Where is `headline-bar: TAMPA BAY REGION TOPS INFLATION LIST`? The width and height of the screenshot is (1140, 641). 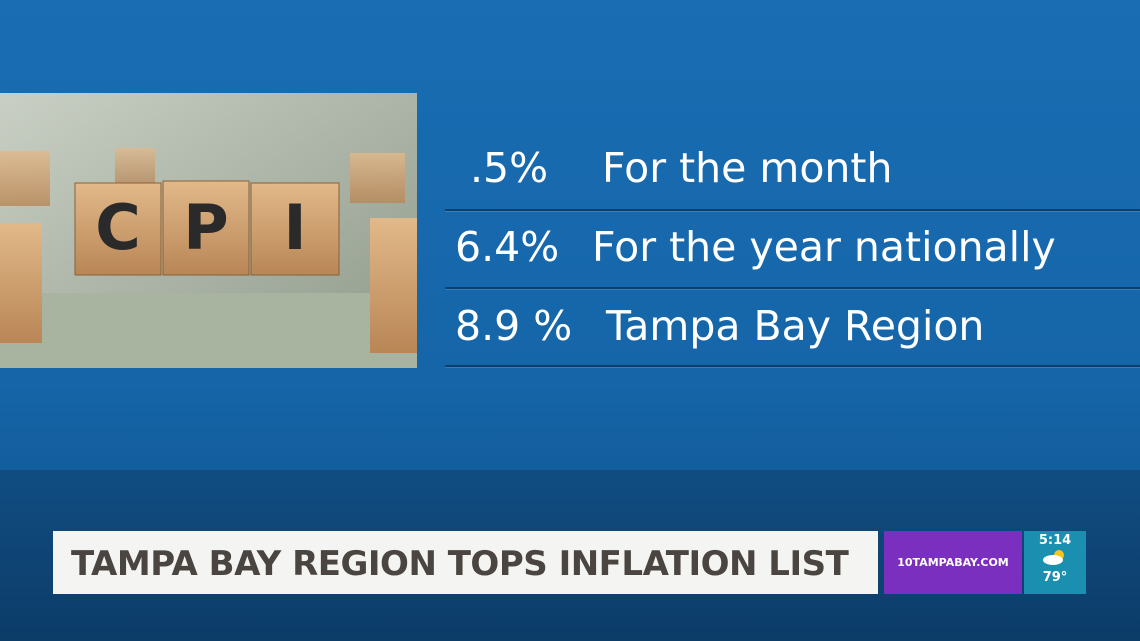 headline-bar: TAMPA BAY REGION TOPS INFLATION LIST is located at coordinates (465, 562).